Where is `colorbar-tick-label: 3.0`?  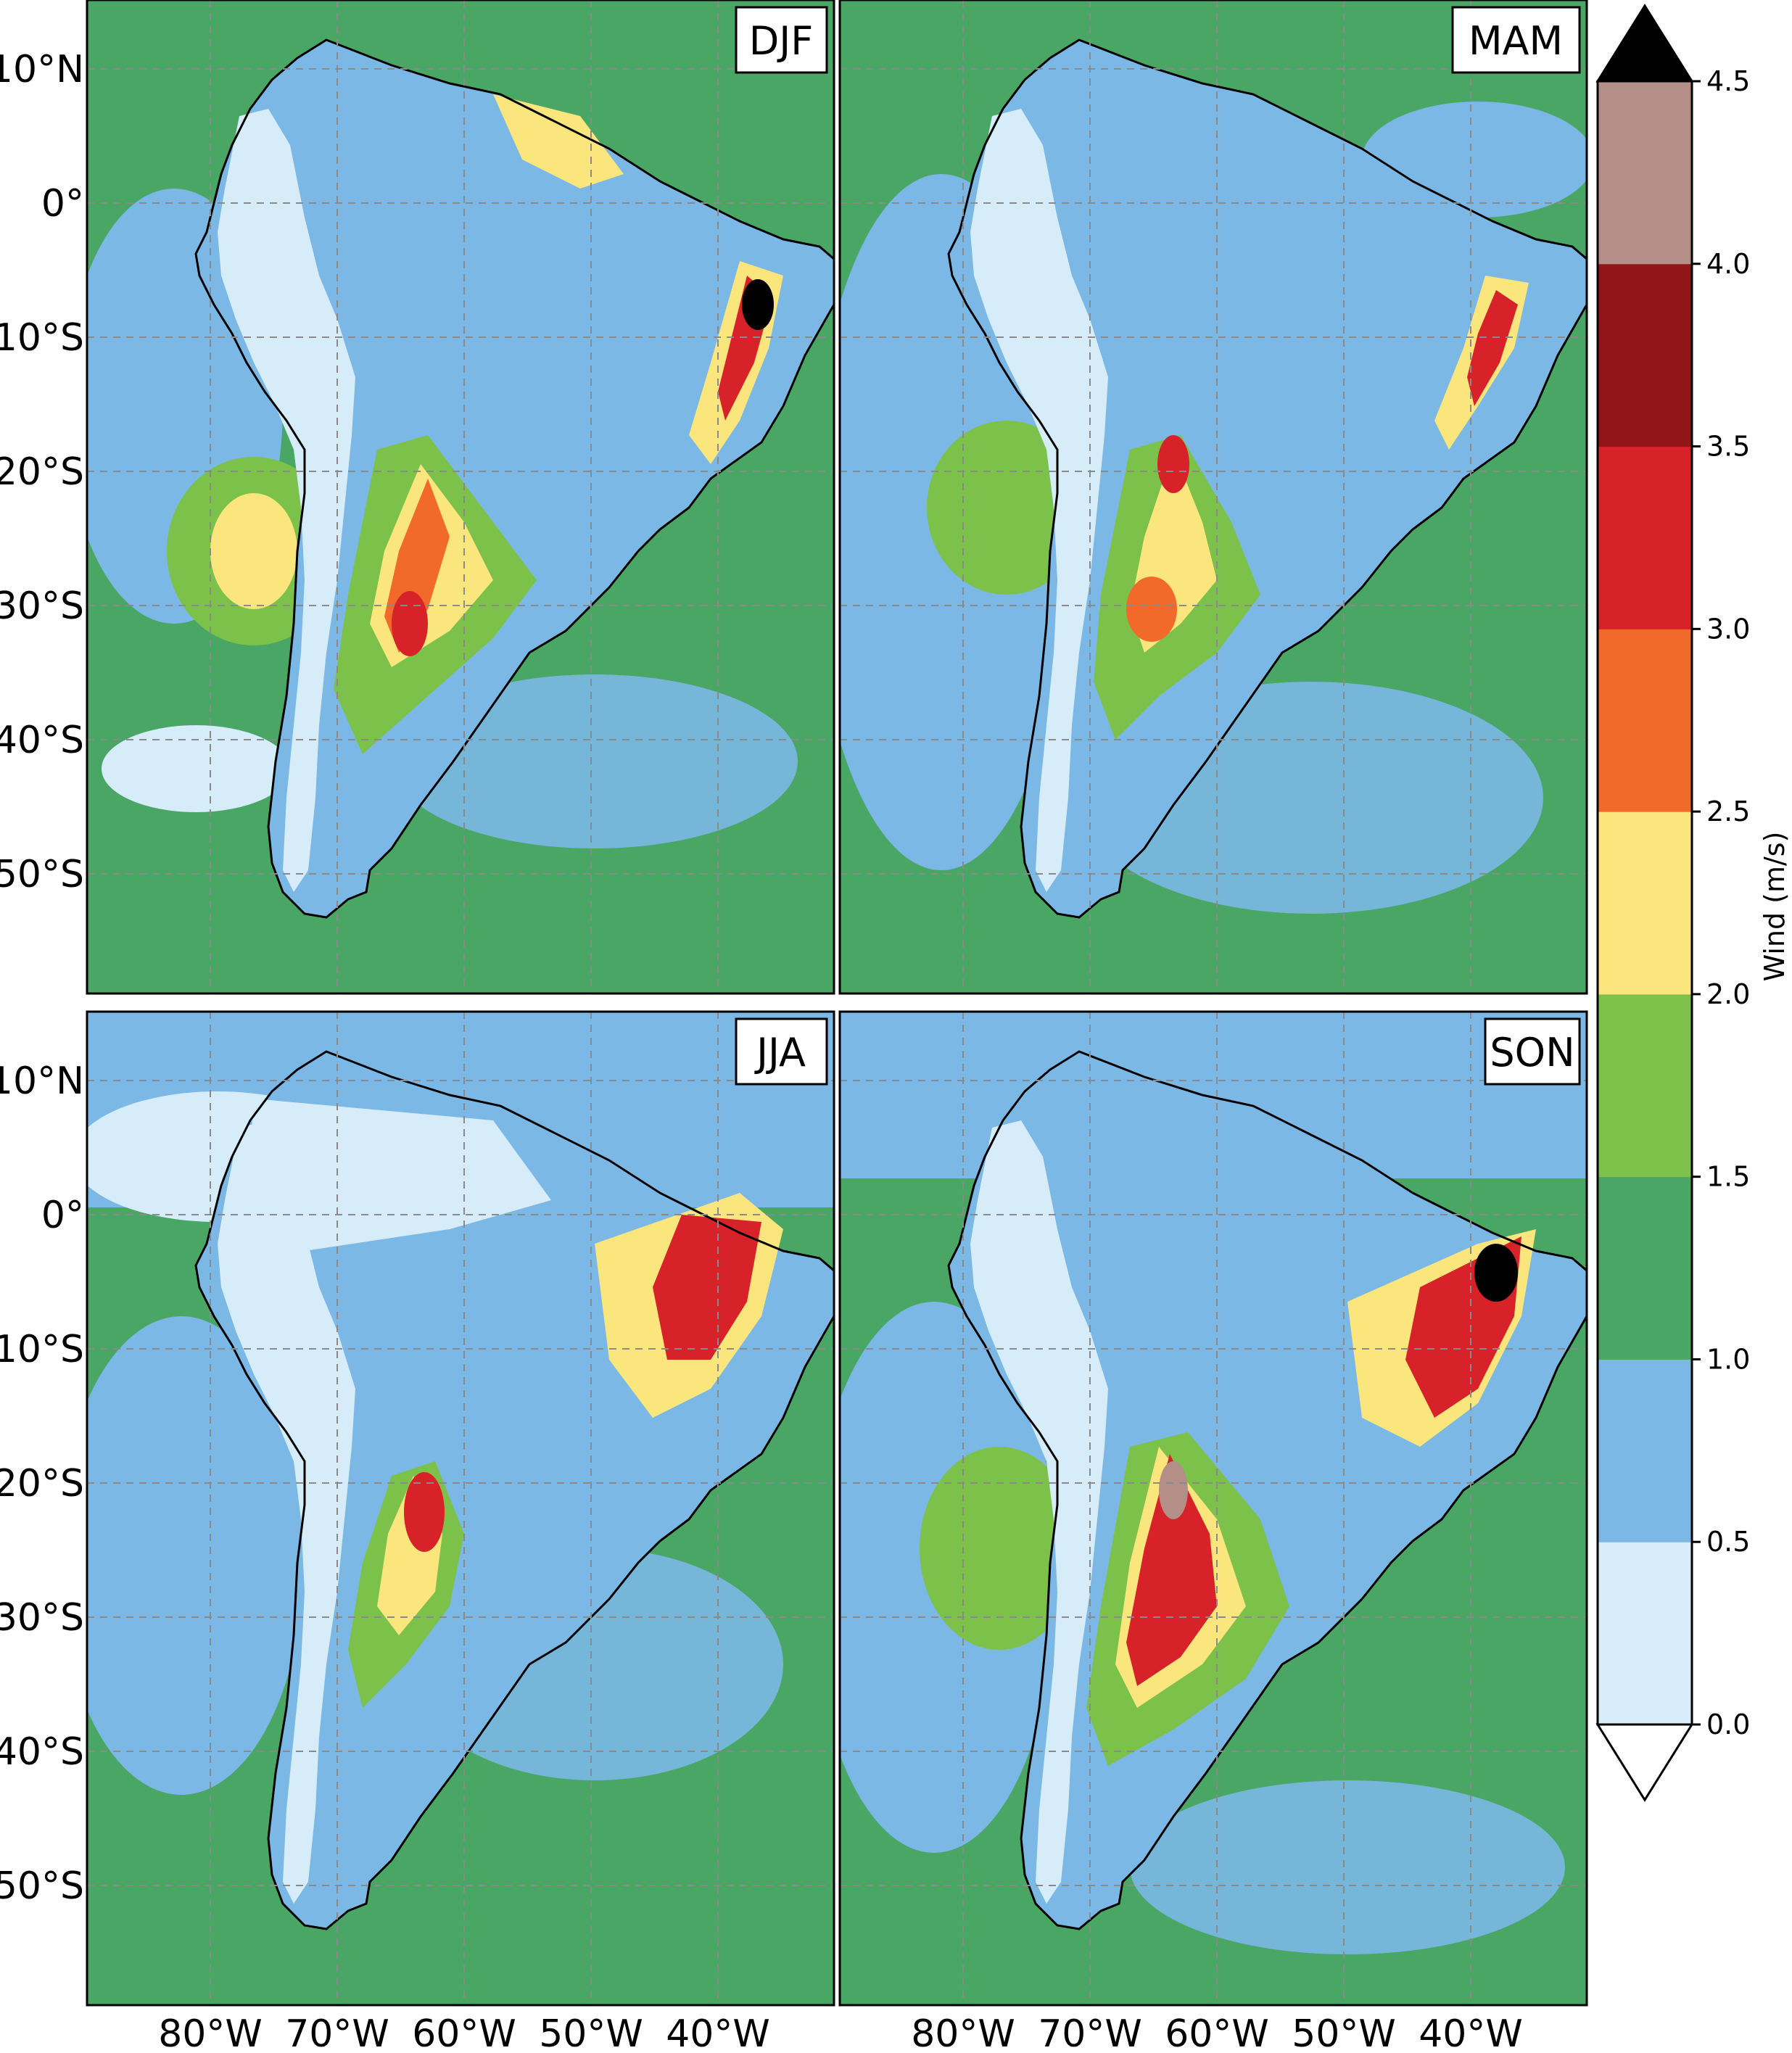 colorbar-tick-label: 3.0 is located at coordinates (1728, 629).